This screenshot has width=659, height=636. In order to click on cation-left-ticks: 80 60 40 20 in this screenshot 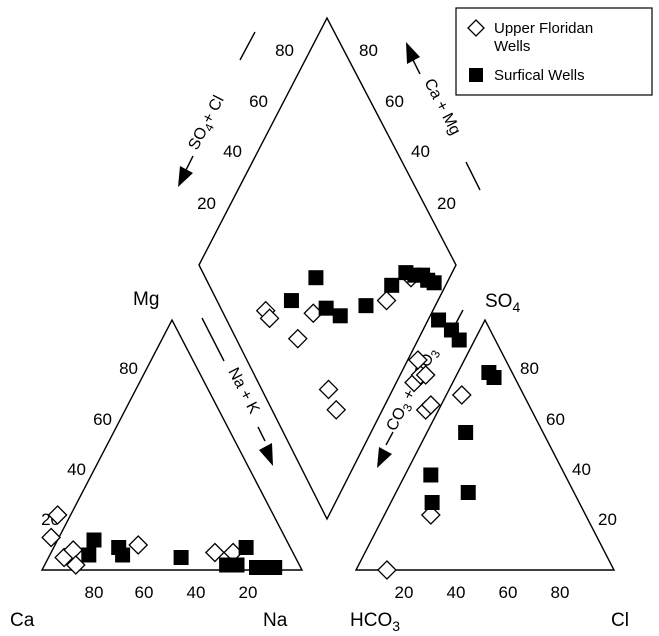, I will do `click(89, 444)`.